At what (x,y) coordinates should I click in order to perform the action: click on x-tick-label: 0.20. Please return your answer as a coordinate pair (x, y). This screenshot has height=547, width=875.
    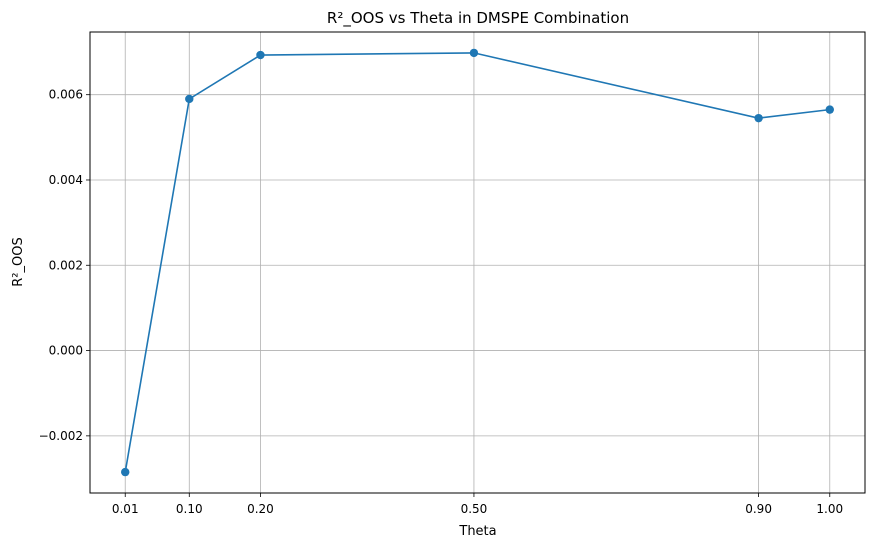
    Looking at the image, I should click on (260, 509).